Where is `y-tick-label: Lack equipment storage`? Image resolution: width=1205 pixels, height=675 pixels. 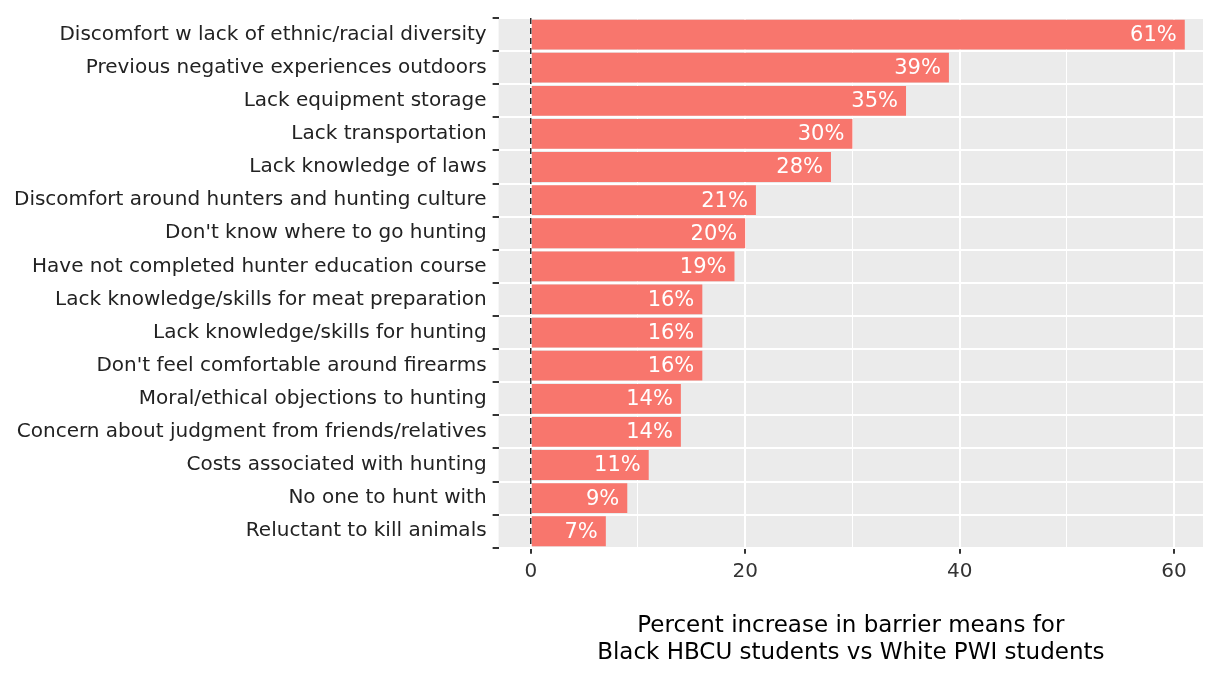
y-tick-label: Lack equipment storage is located at coordinates (365, 98).